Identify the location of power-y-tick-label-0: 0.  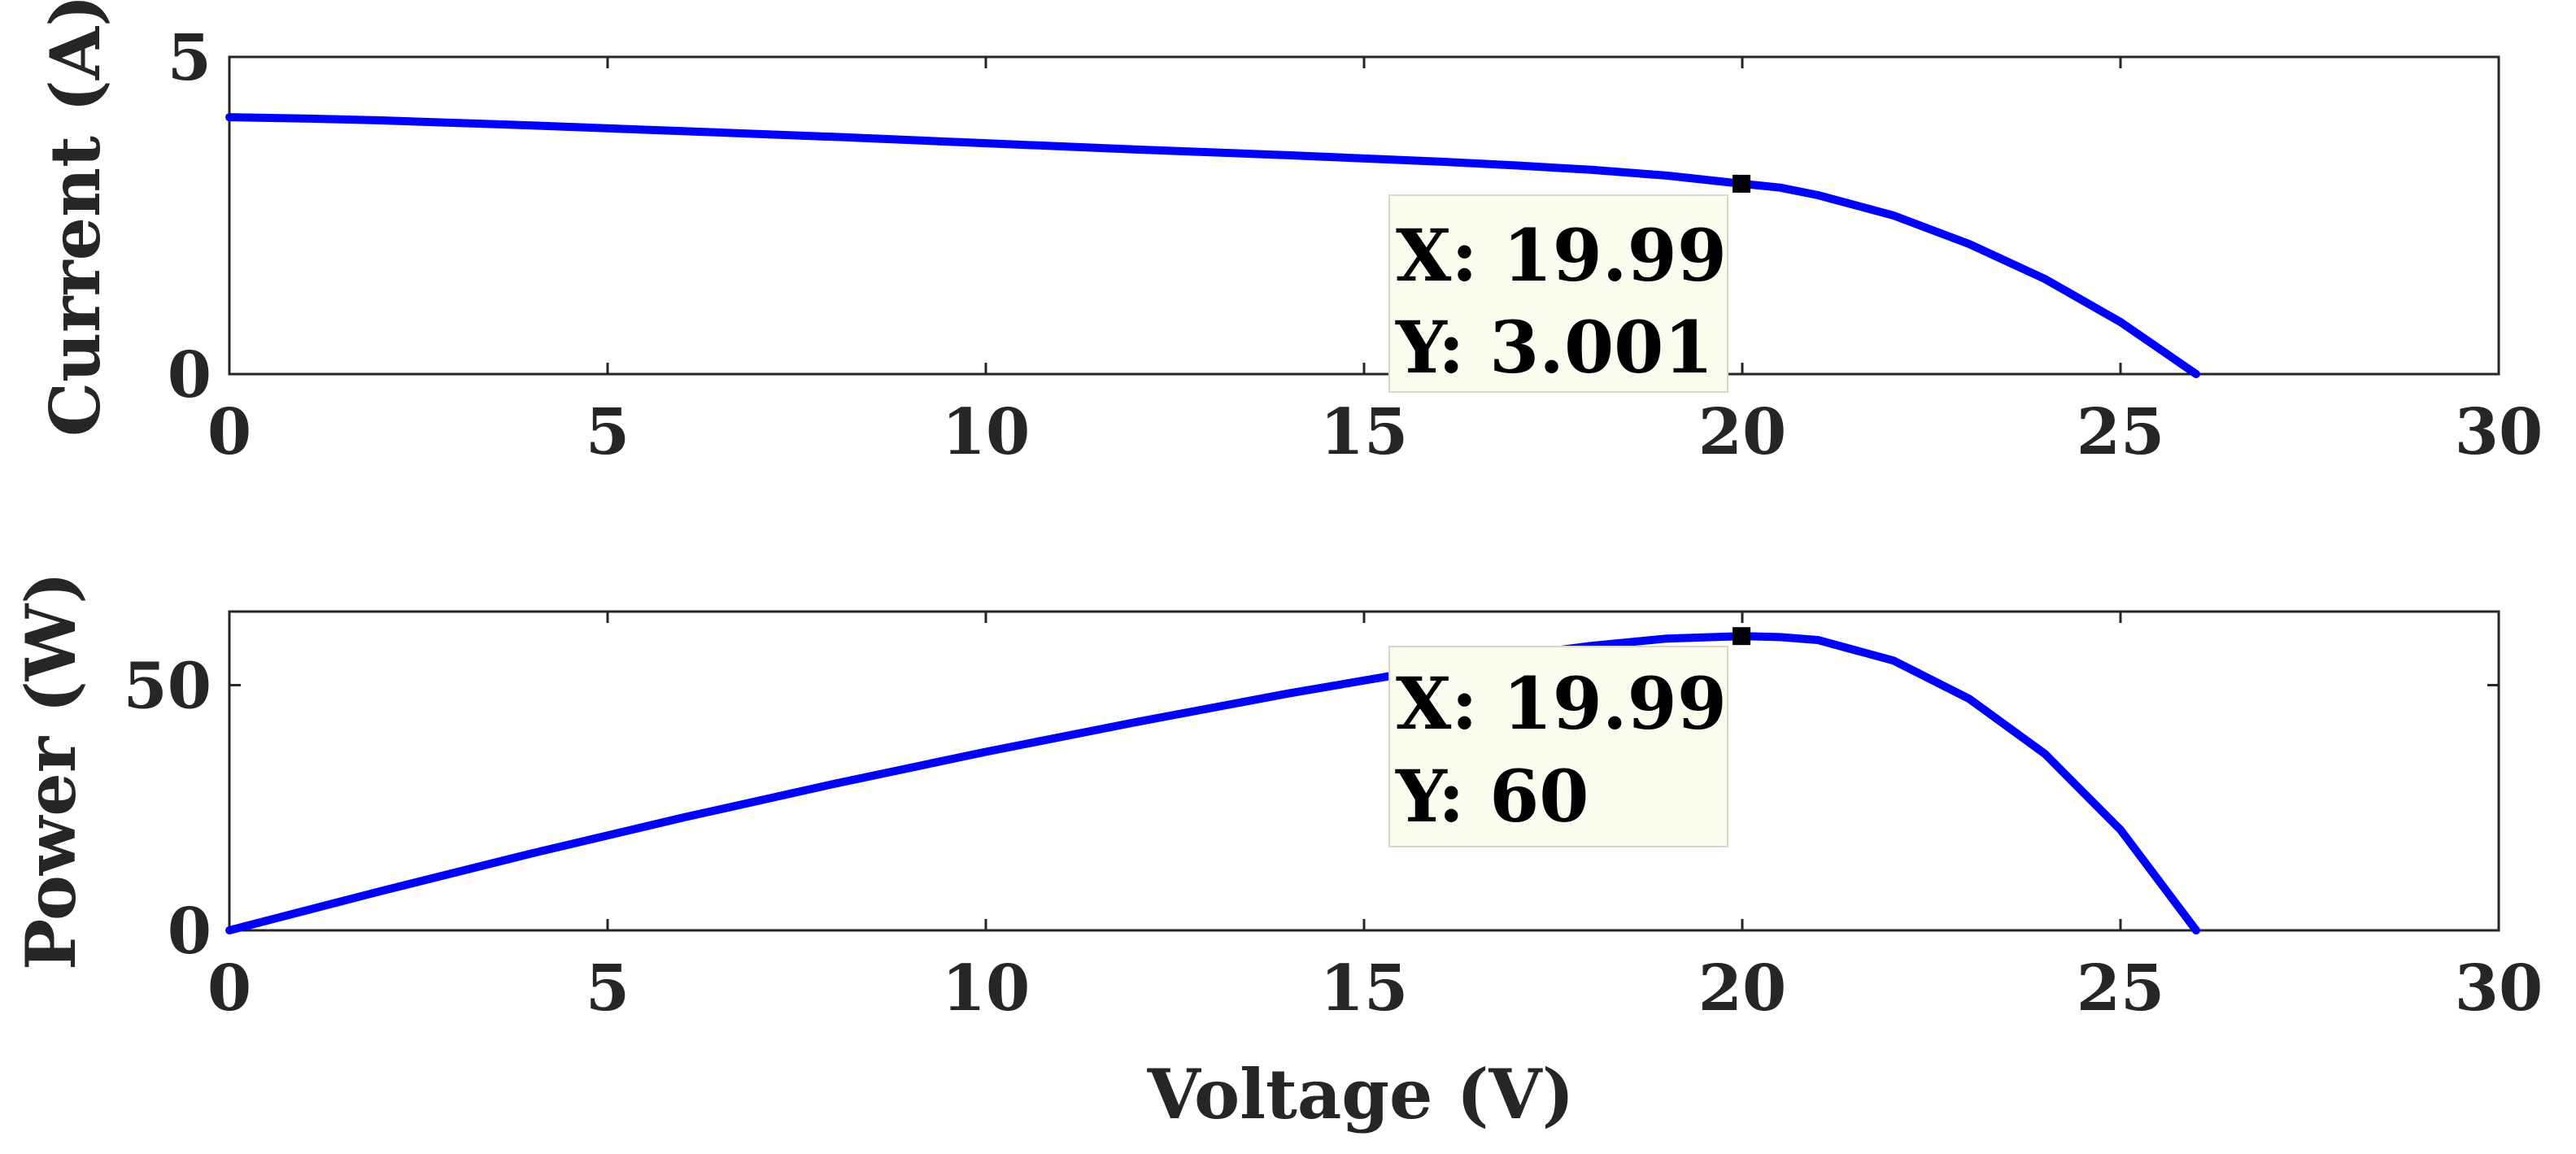
(189, 932).